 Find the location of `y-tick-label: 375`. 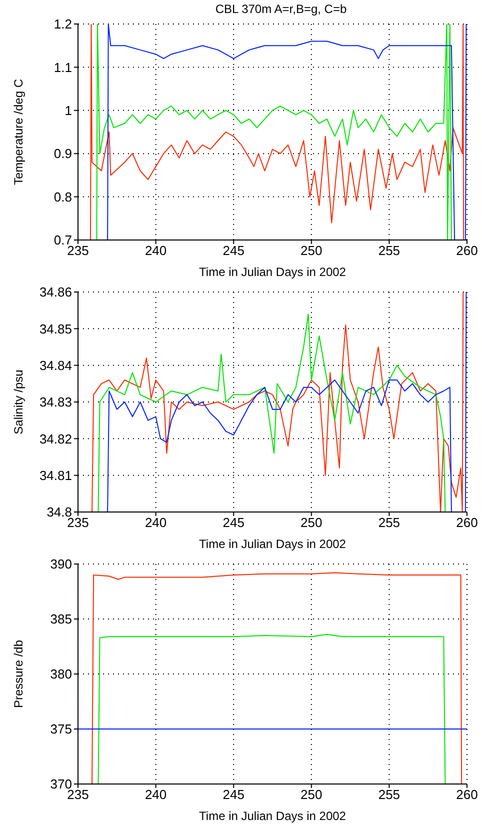

y-tick-label: 375 is located at coordinates (61, 729).